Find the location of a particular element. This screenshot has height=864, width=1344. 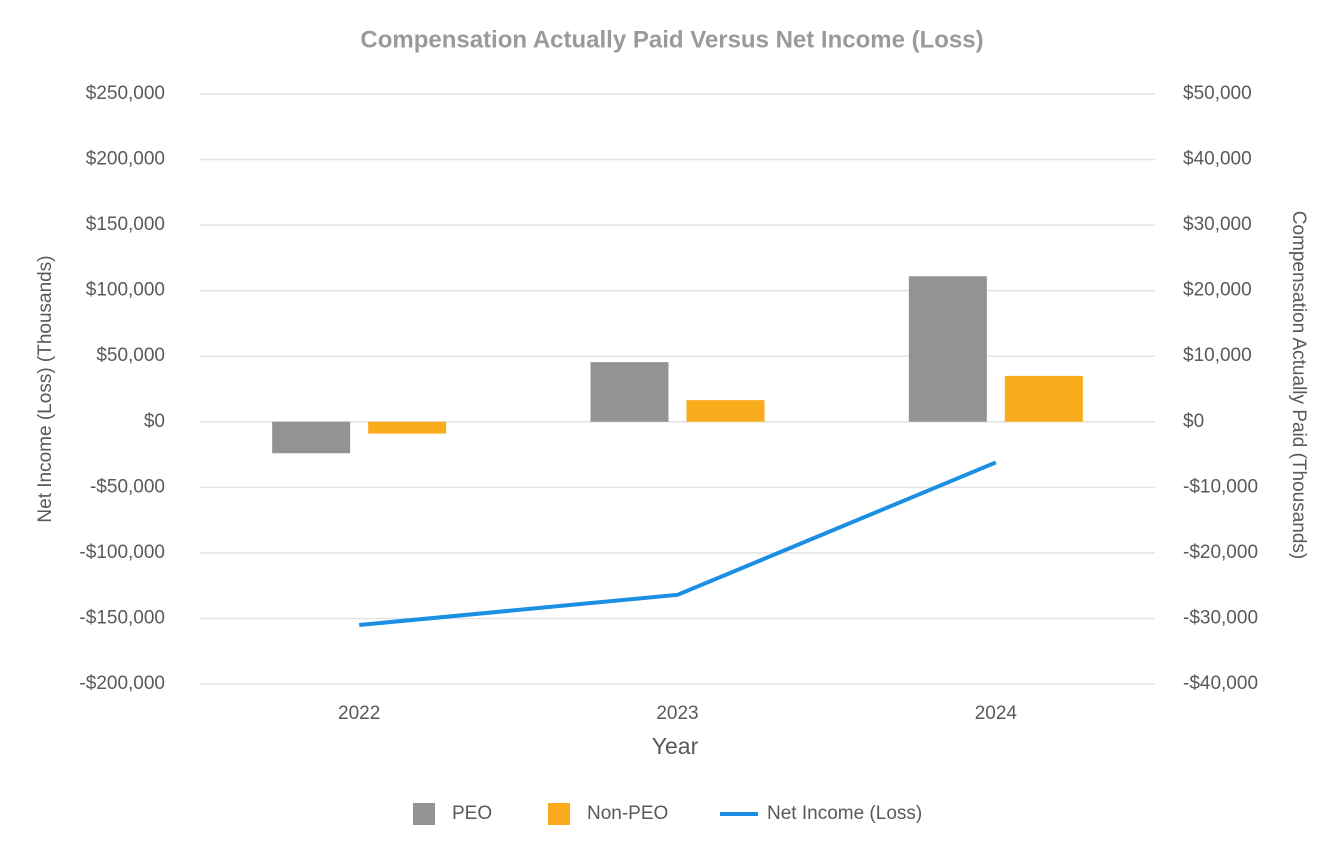

y-tick-label: -$150,000 is located at coordinates (122, 617).